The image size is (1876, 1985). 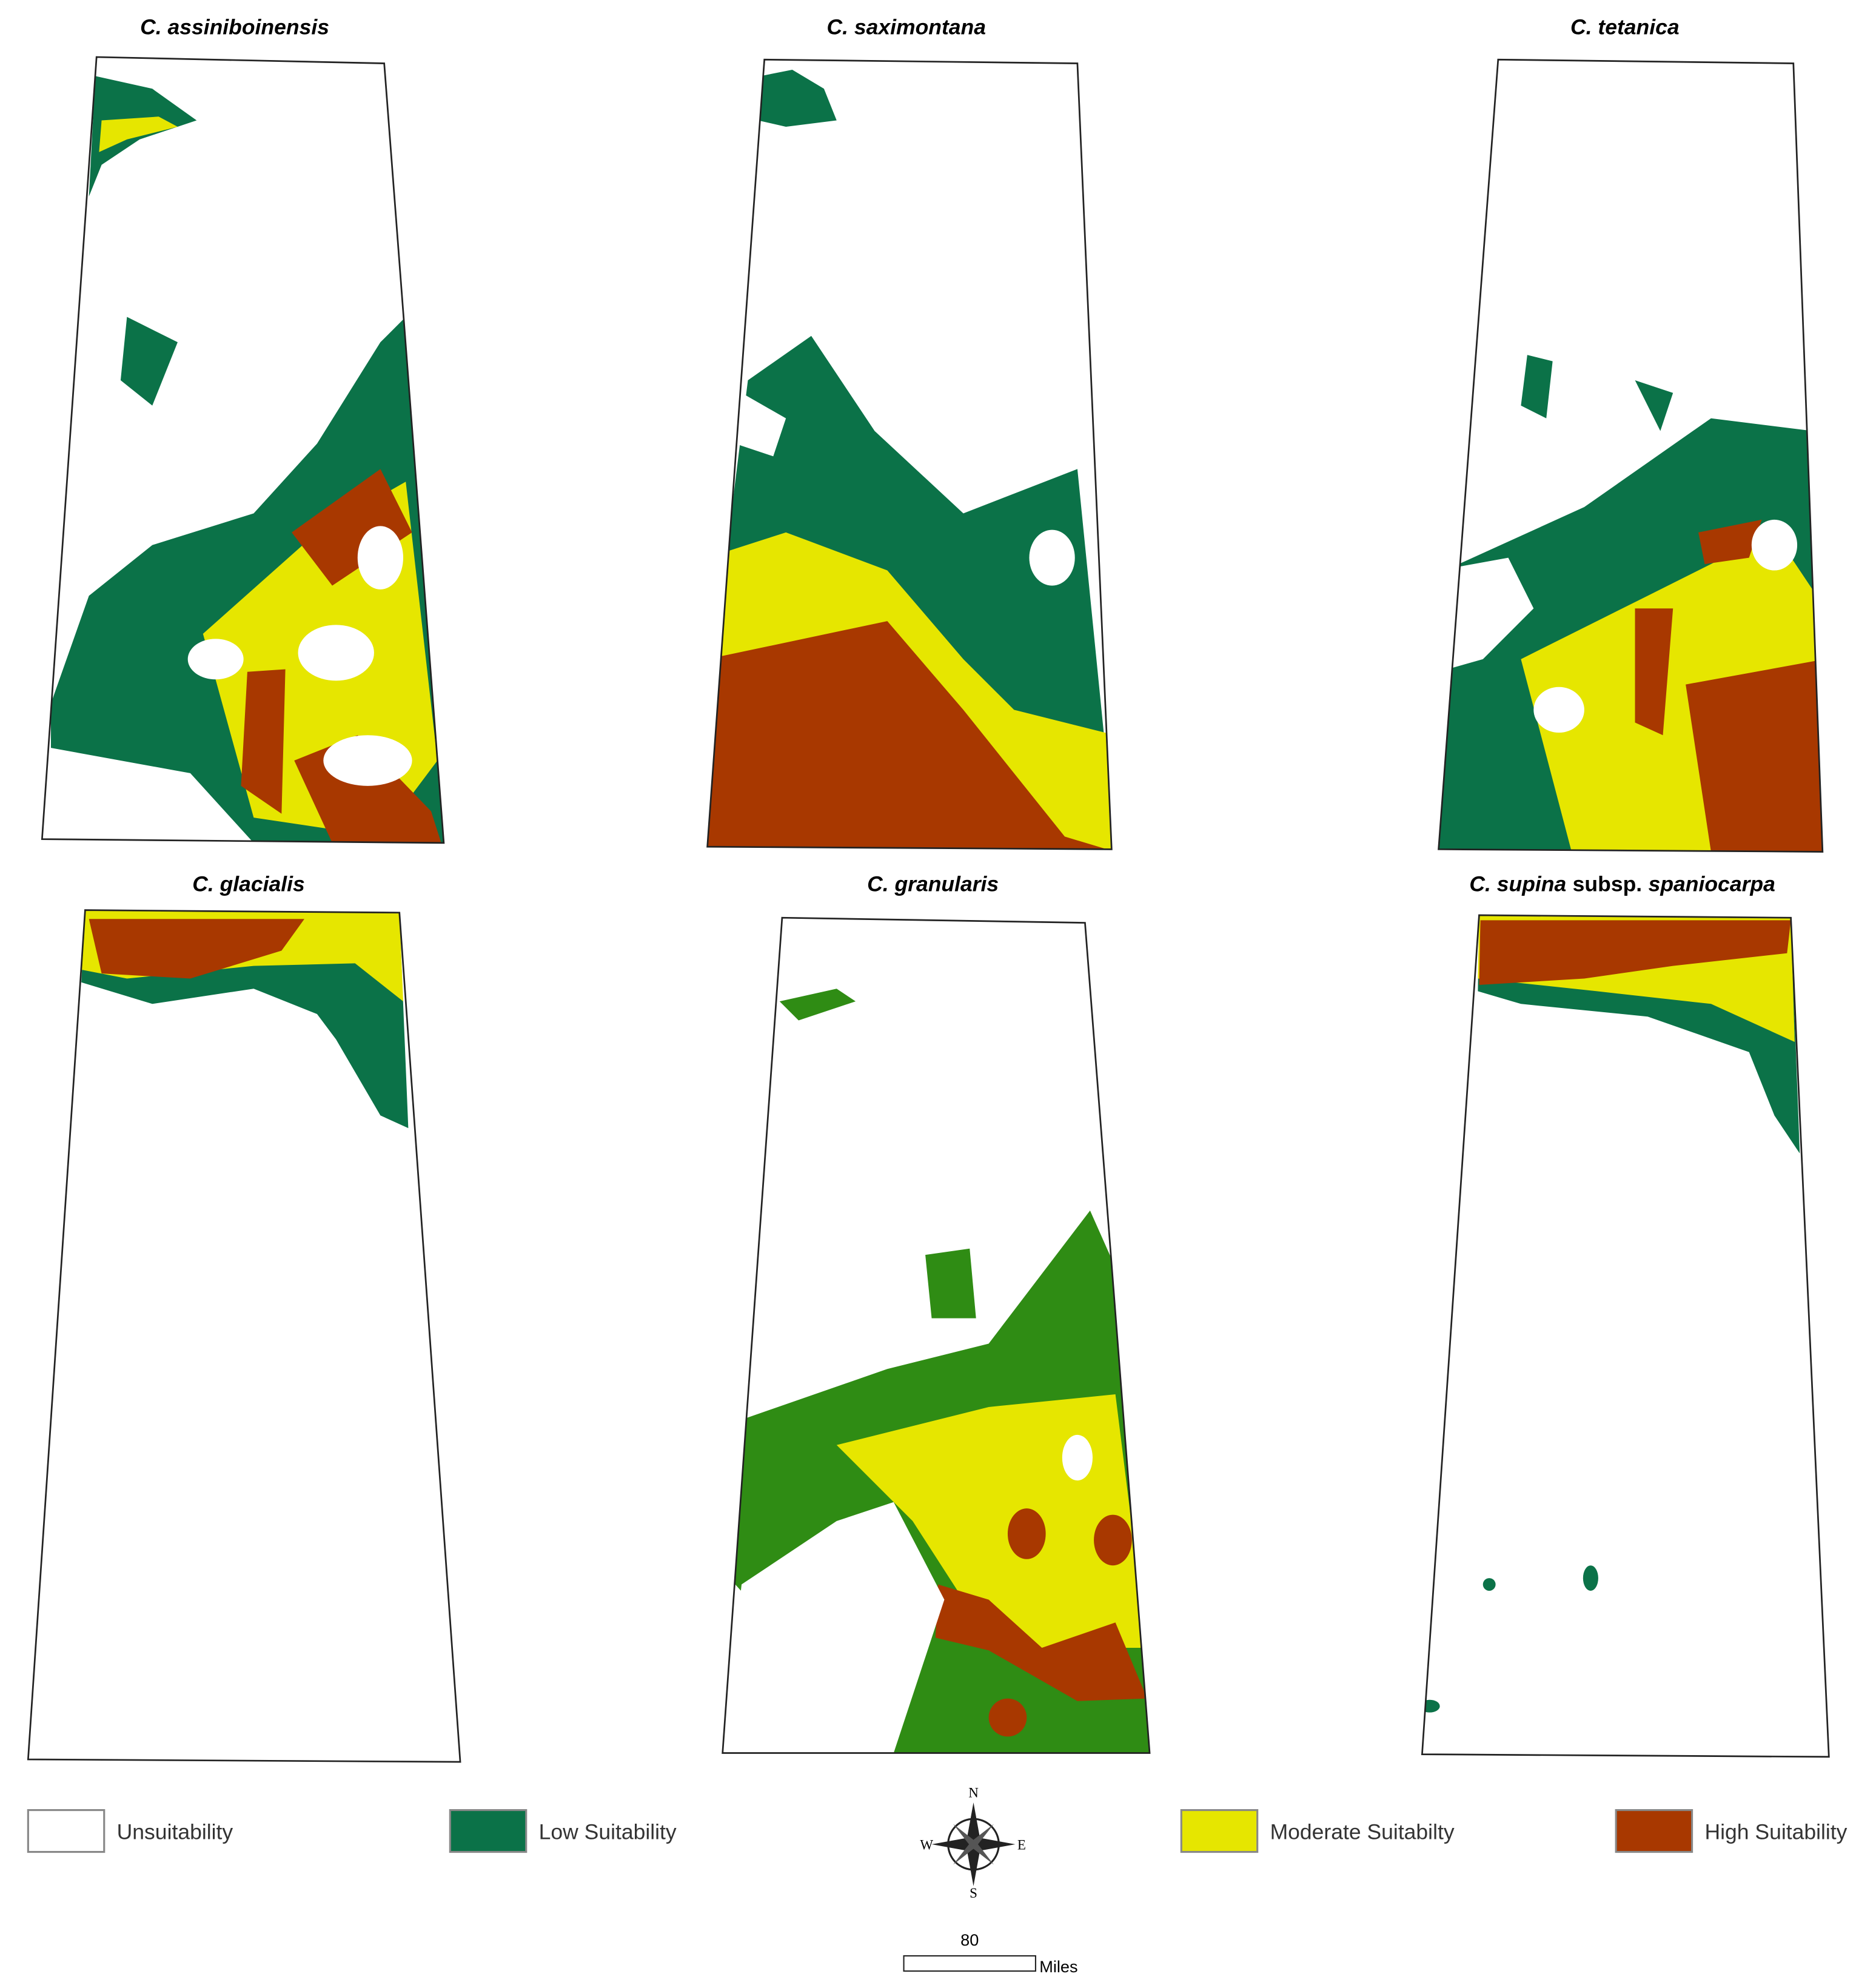 What do you see at coordinates (1058, 1966) in the screenshot?
I see `scale-unit: Miles` at bounding box center [1058, 1966].